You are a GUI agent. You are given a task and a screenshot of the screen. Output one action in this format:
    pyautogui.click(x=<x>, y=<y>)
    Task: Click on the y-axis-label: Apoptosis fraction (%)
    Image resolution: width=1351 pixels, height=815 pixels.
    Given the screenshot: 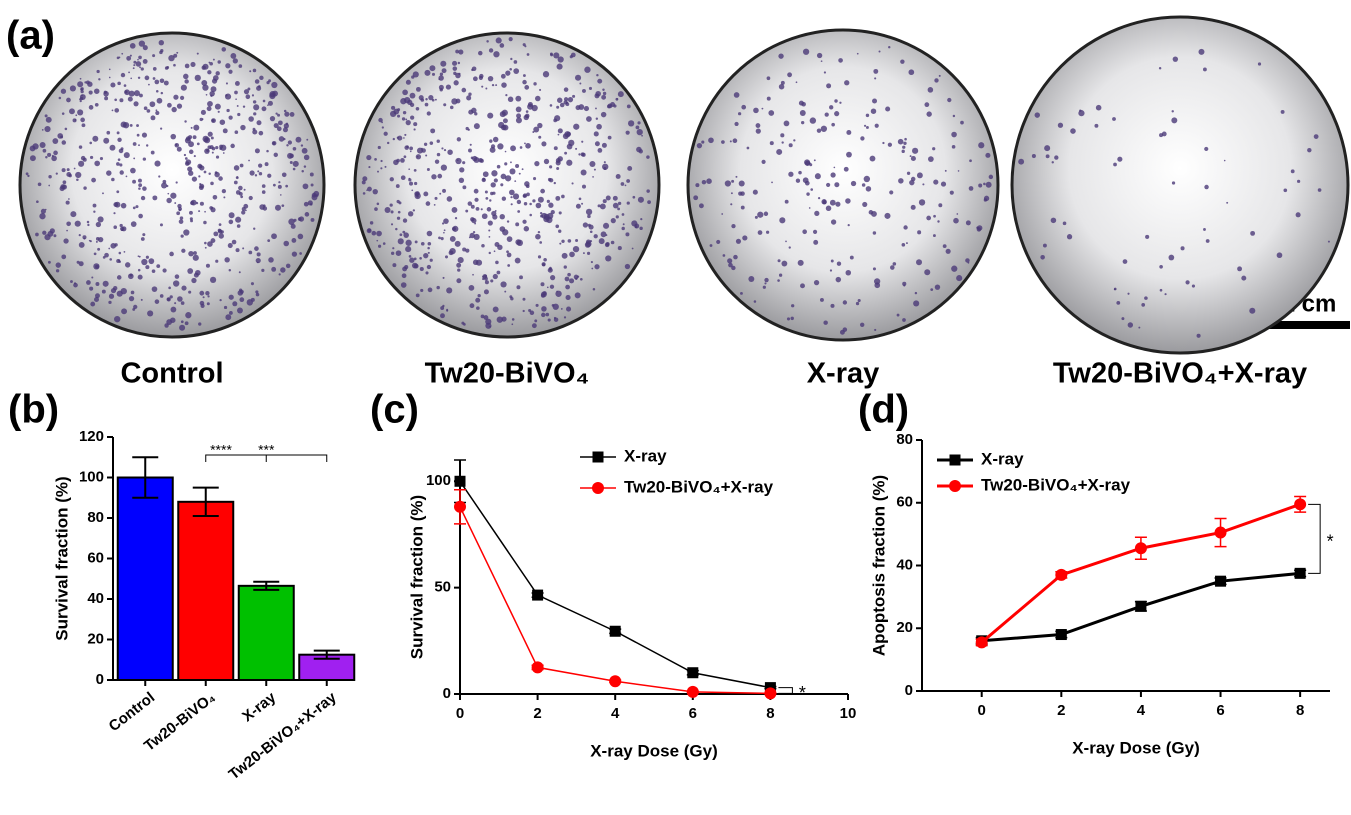 What is the action you would take?
    pyautogui.click(x=878, y=565)
    